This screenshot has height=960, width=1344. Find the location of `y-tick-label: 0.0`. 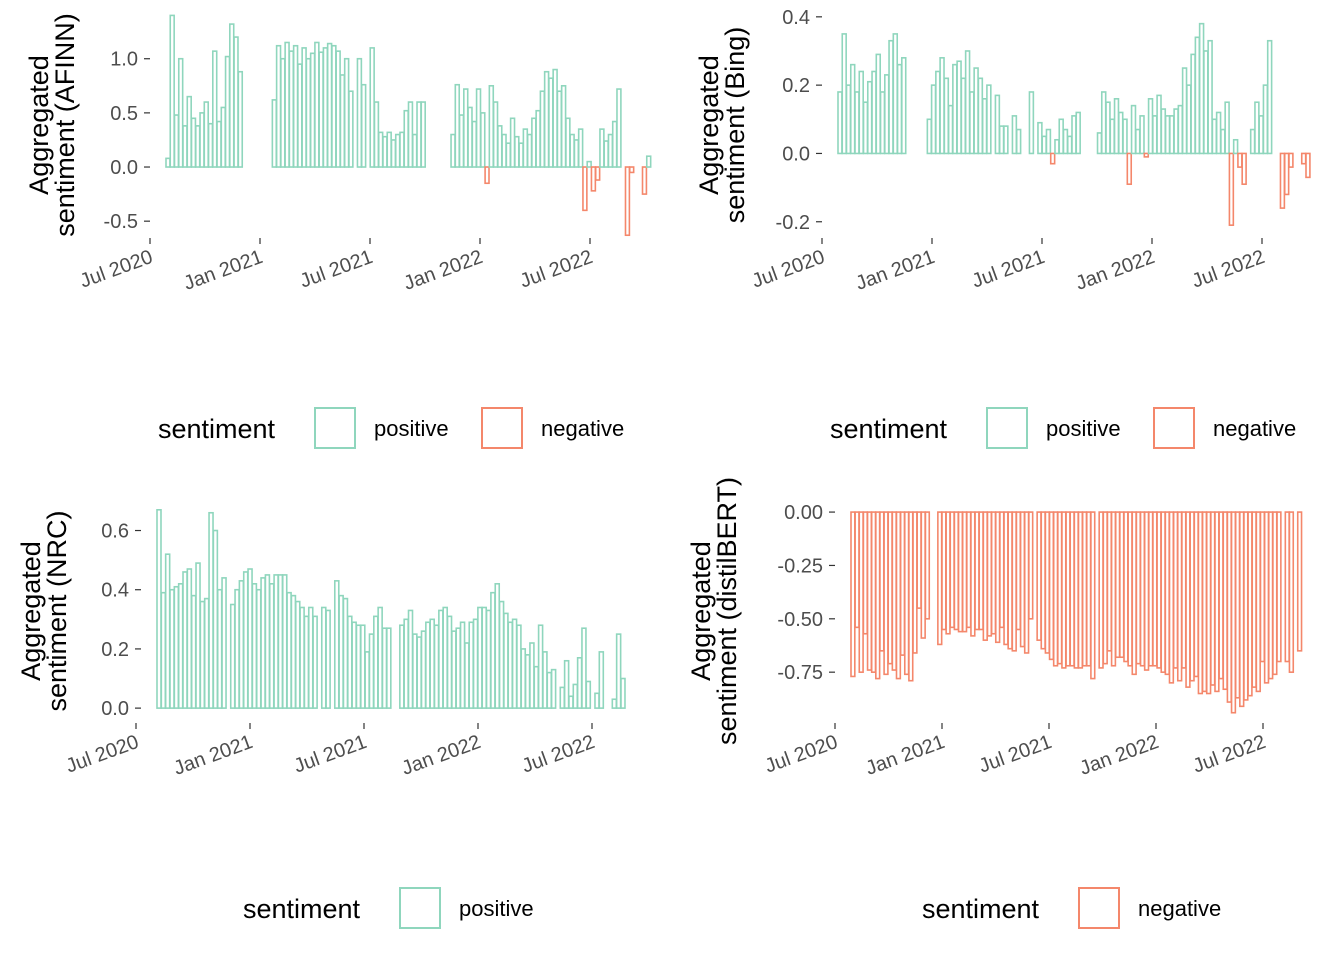

y-tick-label: 0.0 is located at coordinates (124, 168).